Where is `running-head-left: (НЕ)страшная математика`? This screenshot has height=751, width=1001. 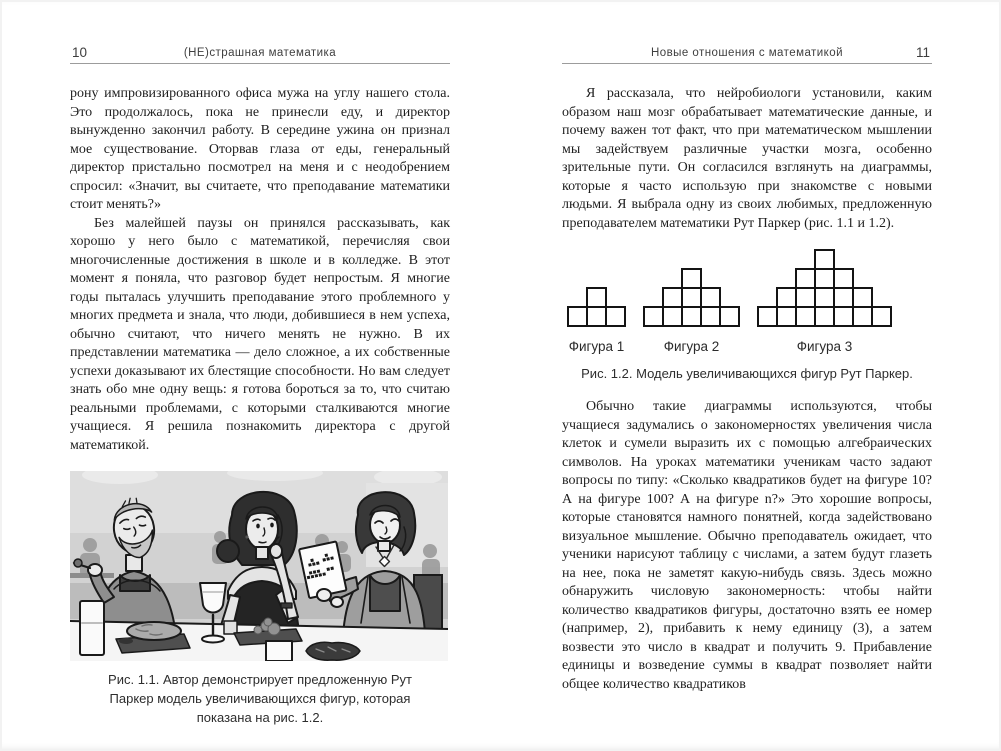
running-head-left: (НЕ)страшная математика is located at coordinates (260, 53).